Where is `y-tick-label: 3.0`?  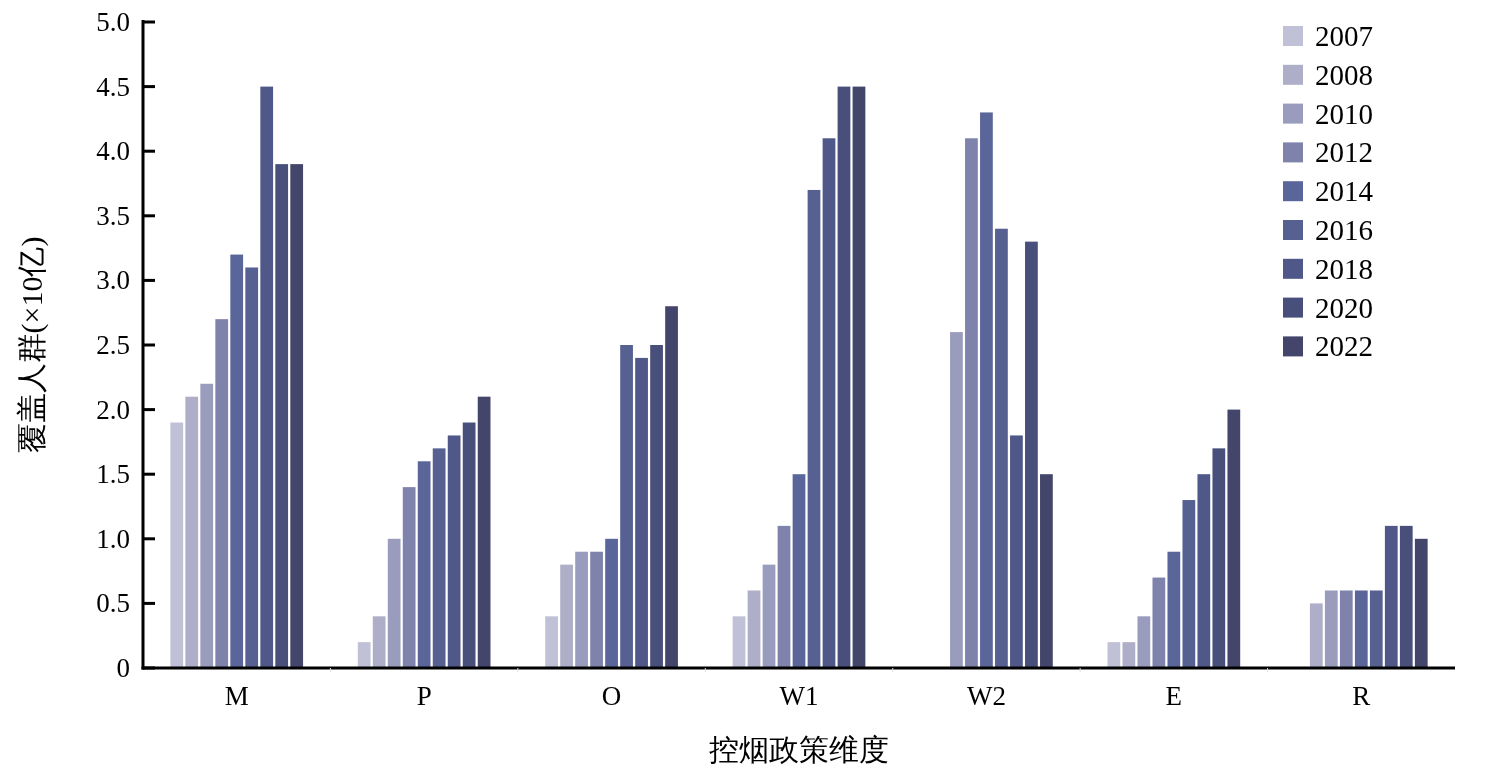
y-tick-label: 3.0 is located at coordinates (113, 280).